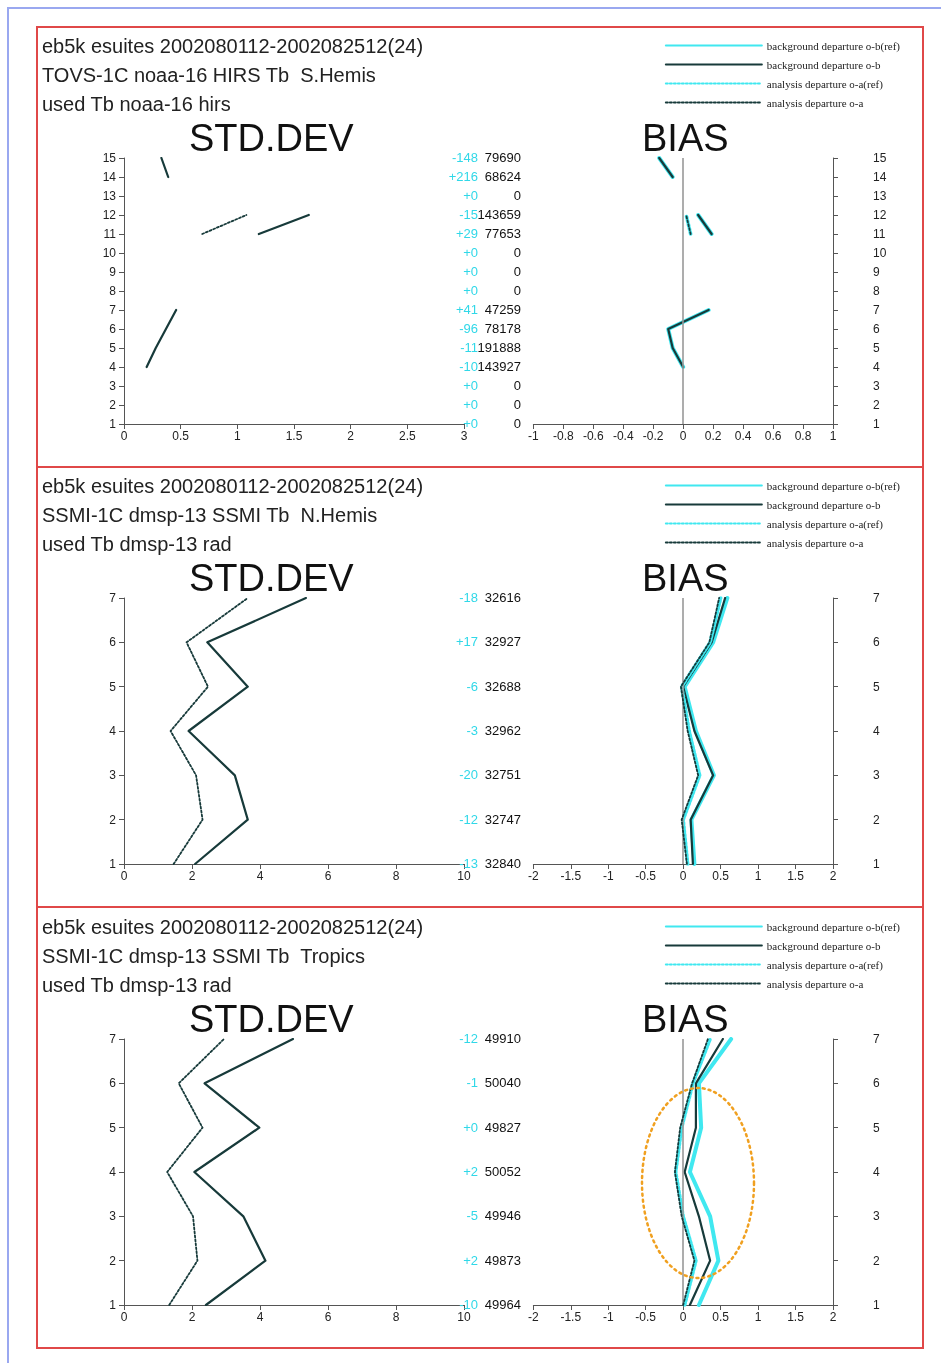 The width and height of the screenshot is (941, 1363). Describe the element at coordinates (472, 731) in the screenshot. I see `text: -3` at that location.